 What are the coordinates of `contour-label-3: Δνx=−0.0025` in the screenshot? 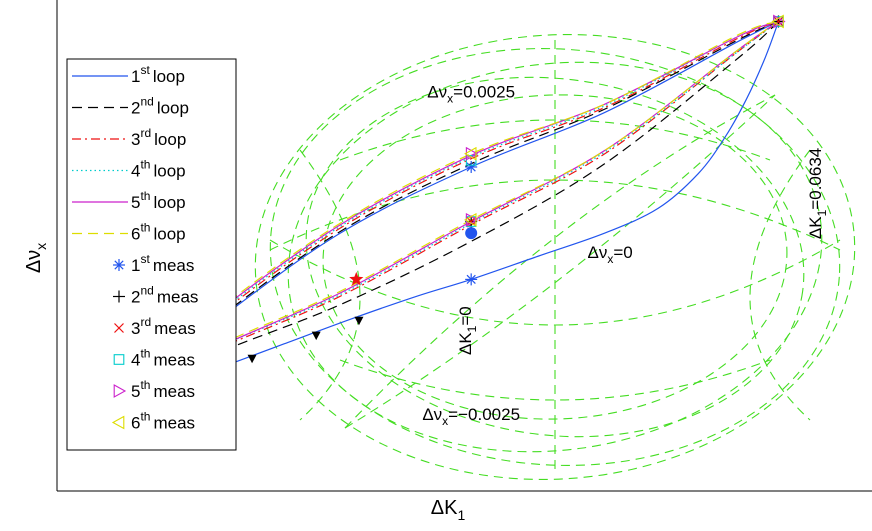 It's located at (471, 416).